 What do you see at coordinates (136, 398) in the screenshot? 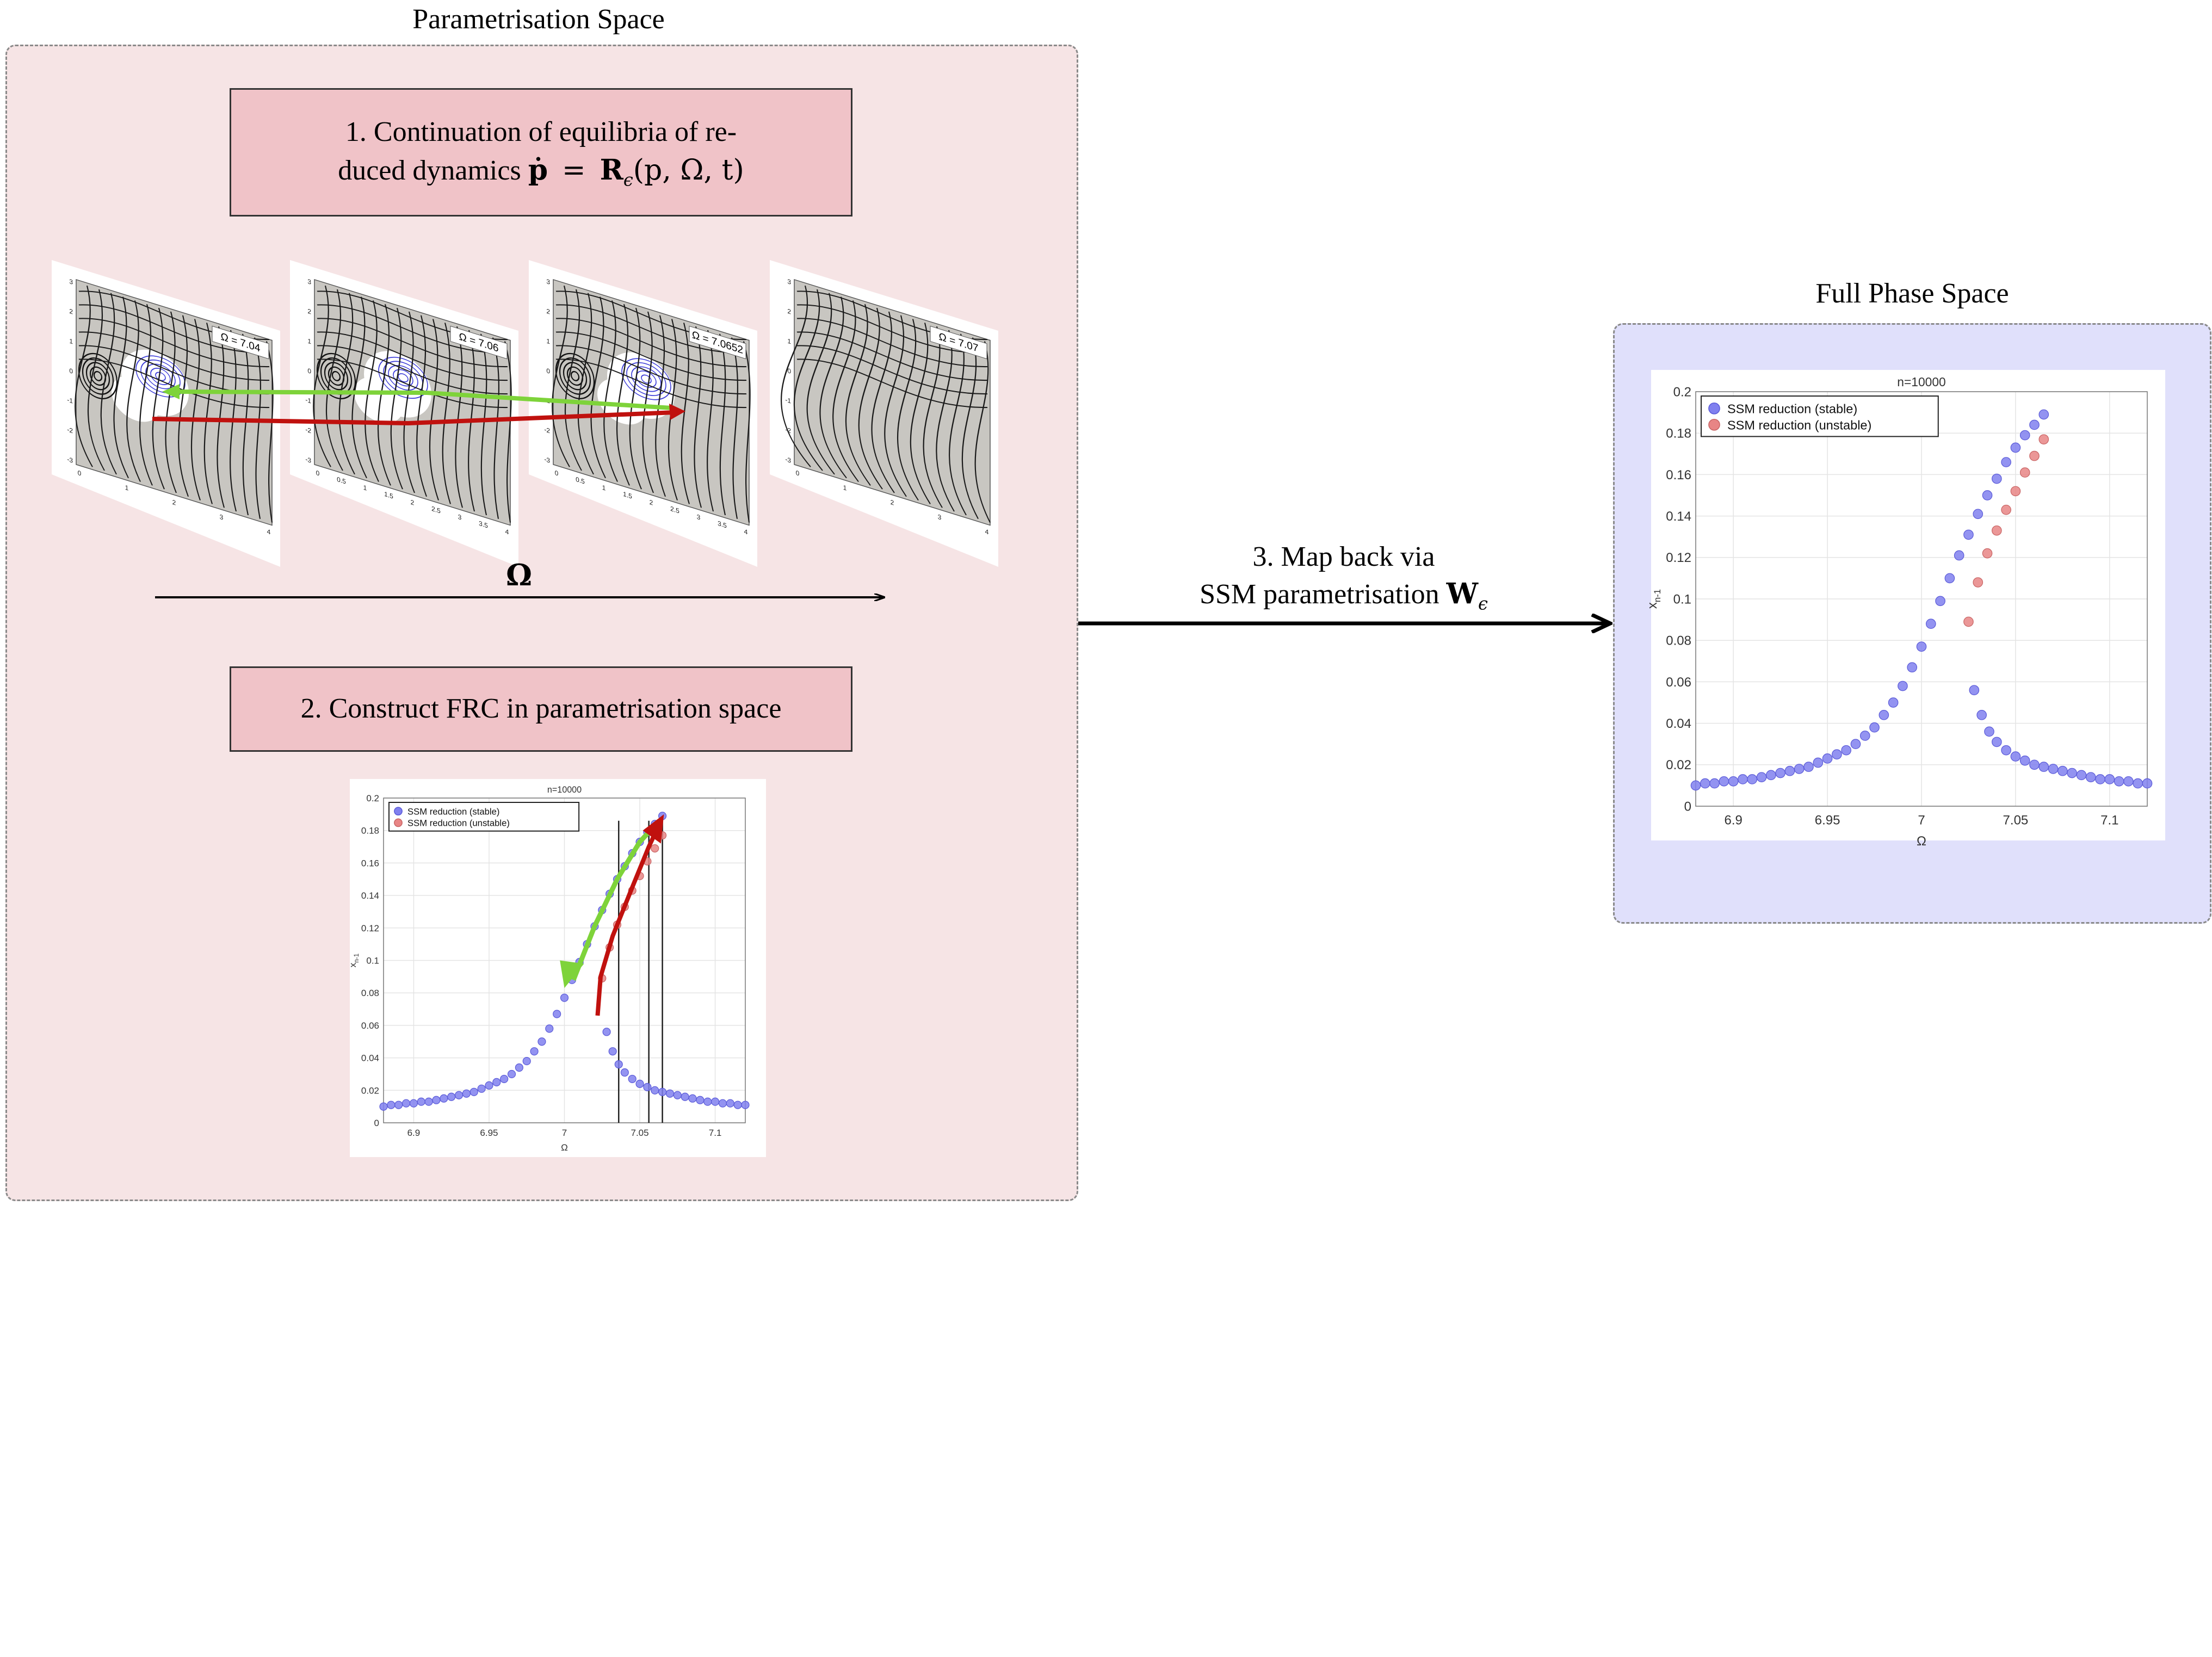
I see `basin-region` at bounding box center [136, 398].